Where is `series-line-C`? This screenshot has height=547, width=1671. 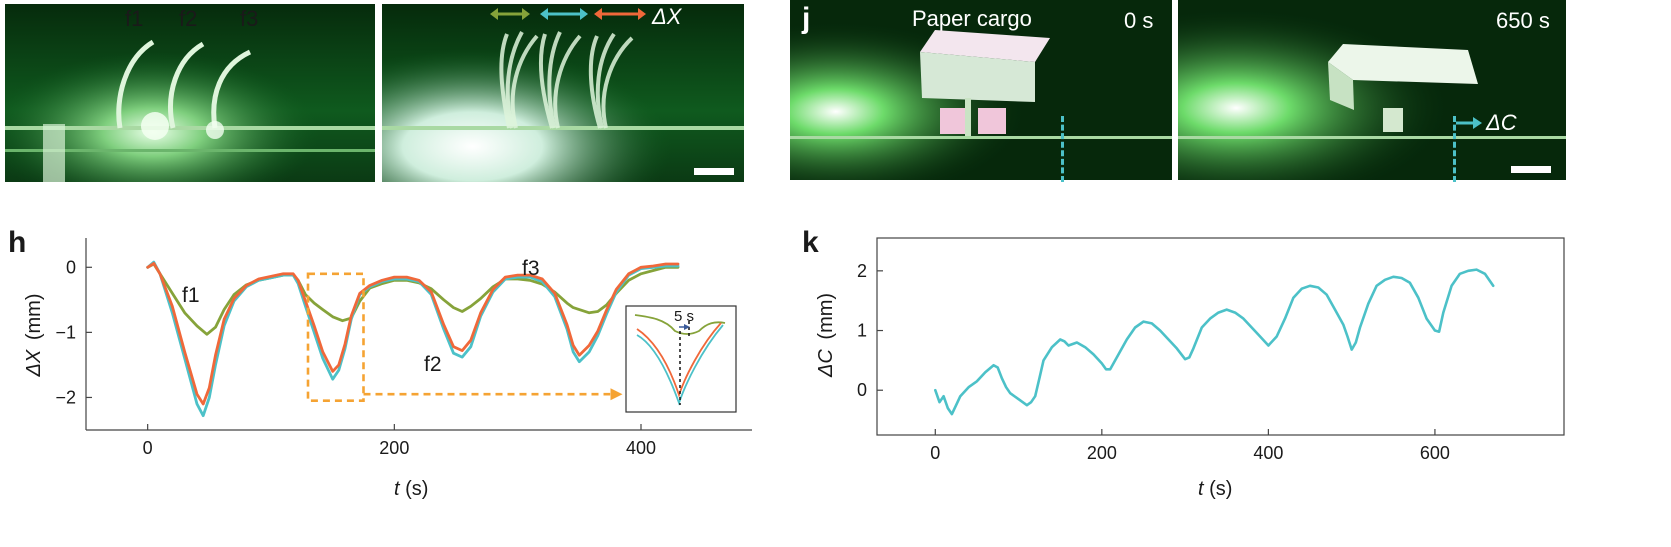 series-line-C is located at coordinates (1214, 342).